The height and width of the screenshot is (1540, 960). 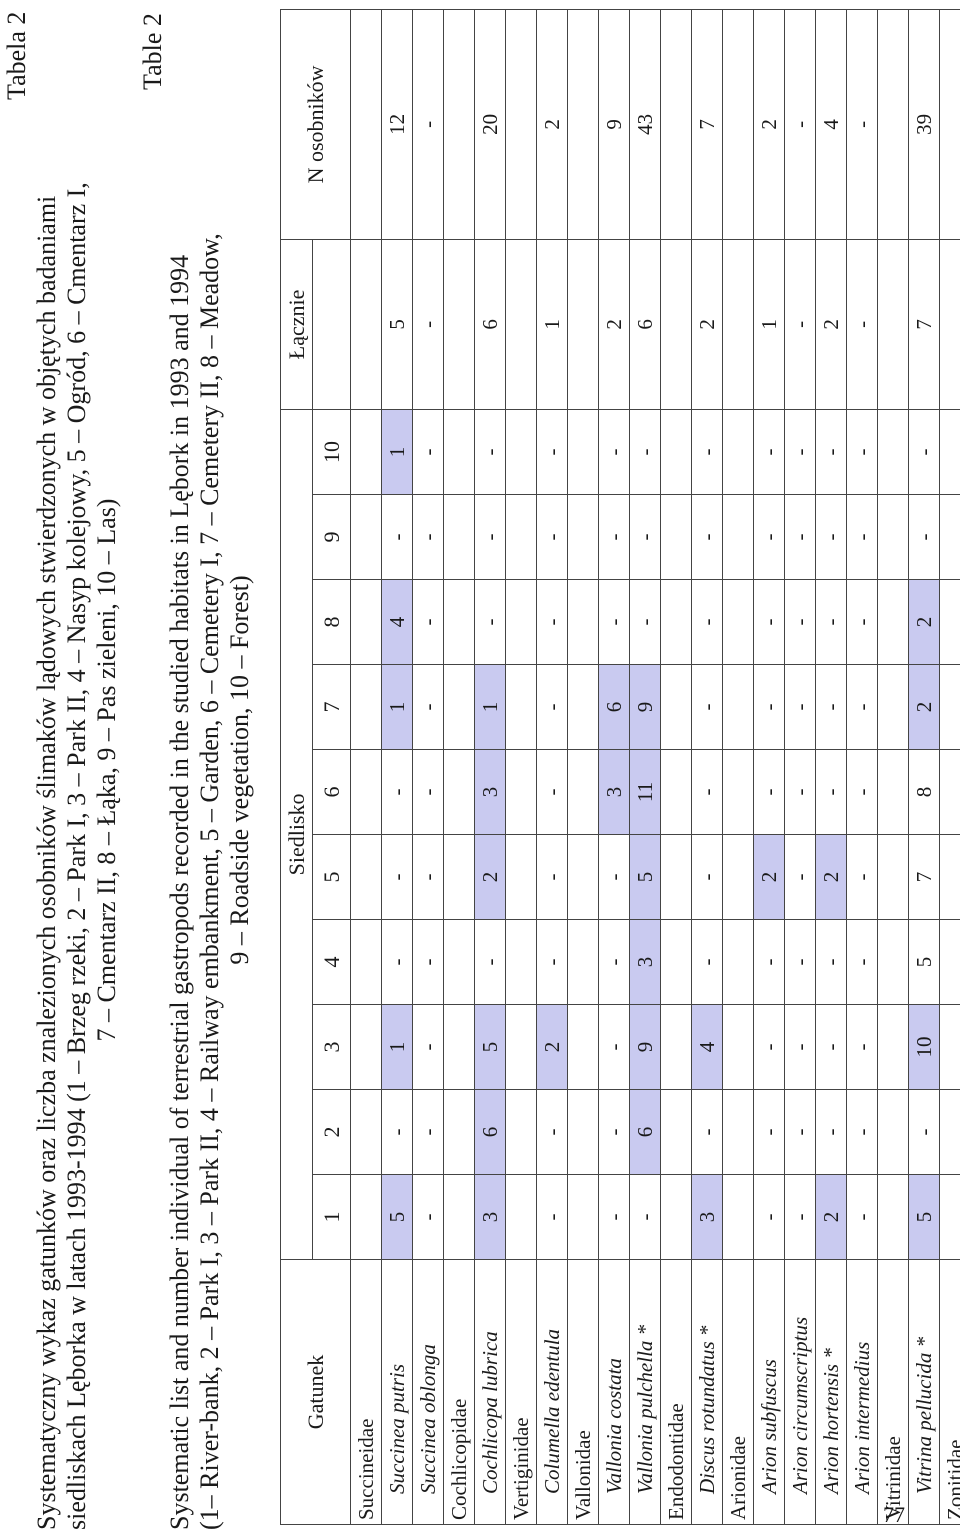 What do you see at coordinates (924, 707) in the screenshot?
I see `habitat-7-count: 2` at bounding box center [924, 707].